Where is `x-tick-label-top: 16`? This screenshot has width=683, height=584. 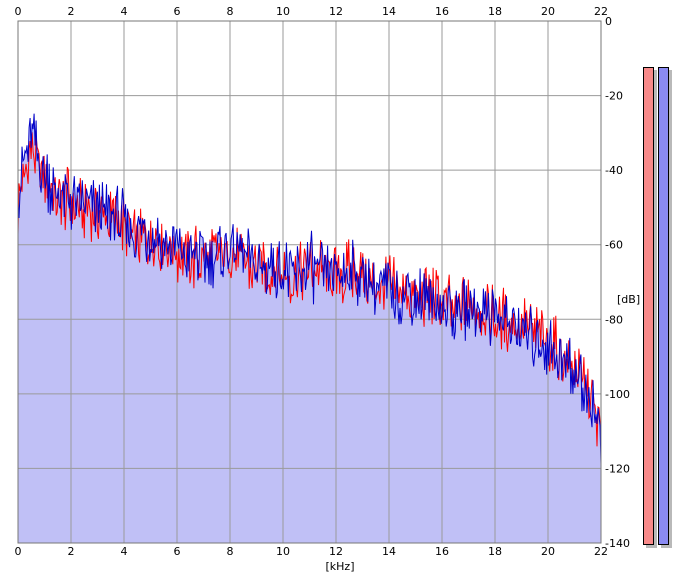
x-tick-label-top: 16 is located at coordinates (442, 11).